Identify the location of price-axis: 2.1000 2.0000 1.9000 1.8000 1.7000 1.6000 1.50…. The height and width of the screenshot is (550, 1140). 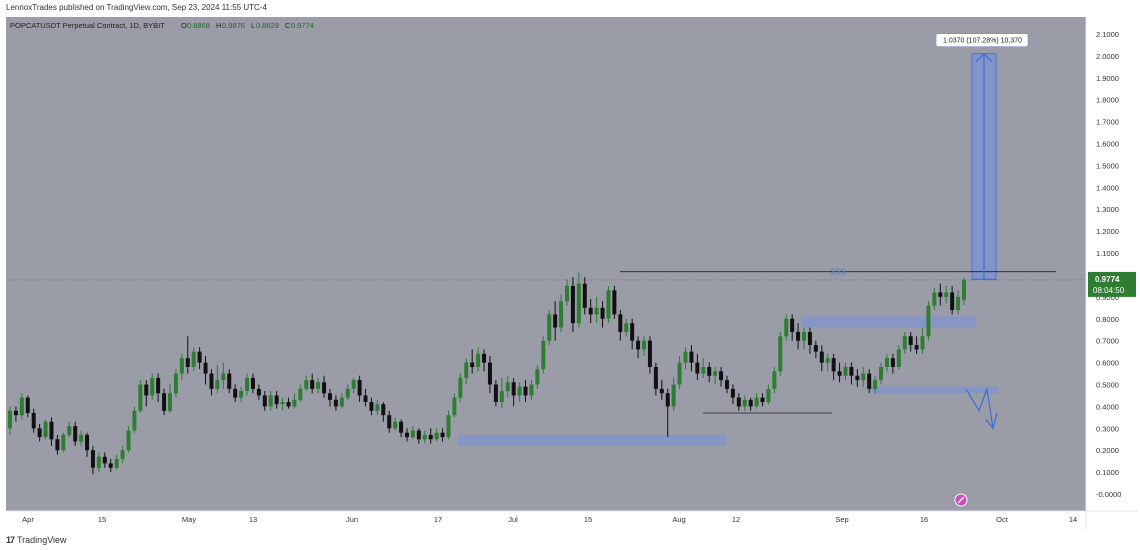
(1108, 264).